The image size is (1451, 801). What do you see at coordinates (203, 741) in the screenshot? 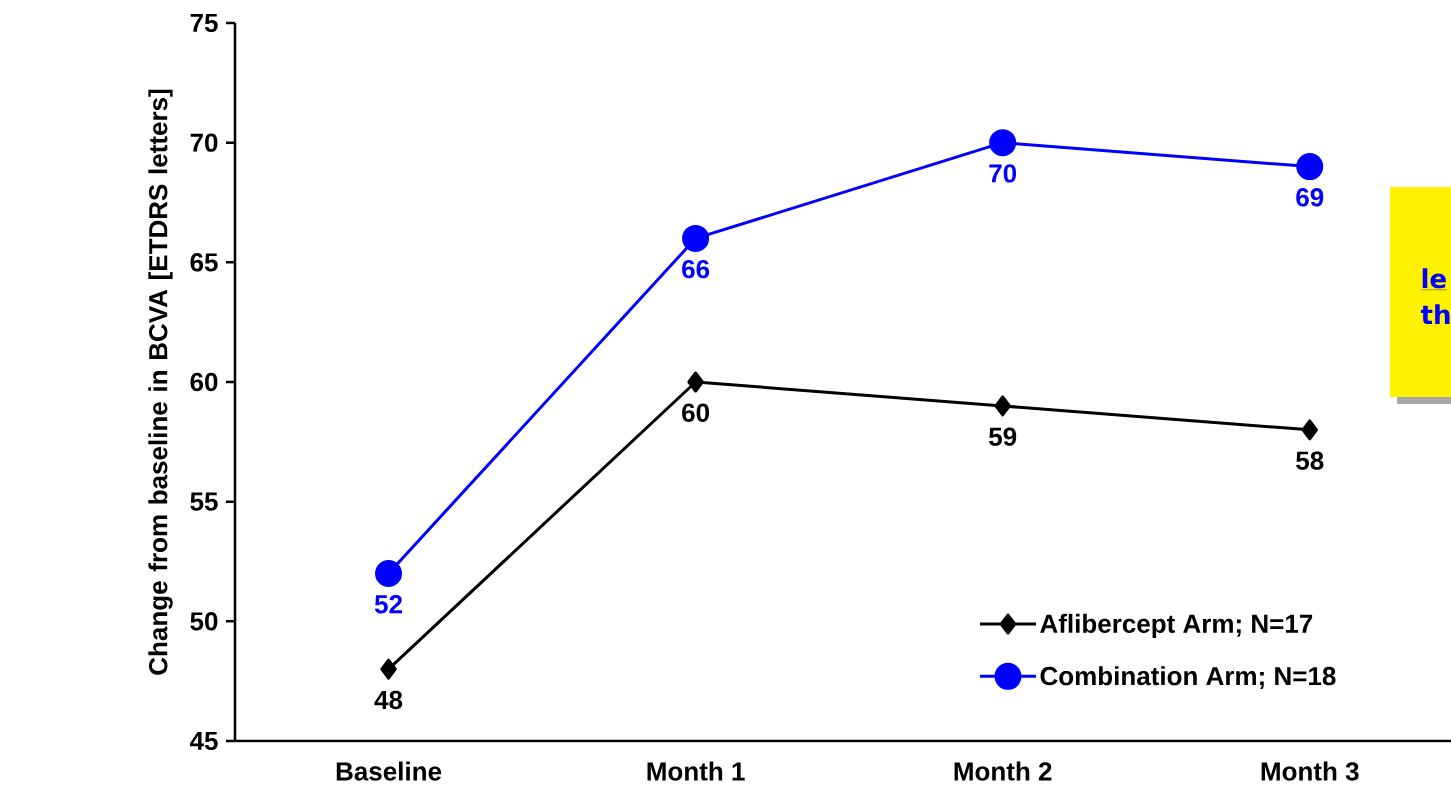
I see `y-tick-label: 45` at bounding box center [203, 741].